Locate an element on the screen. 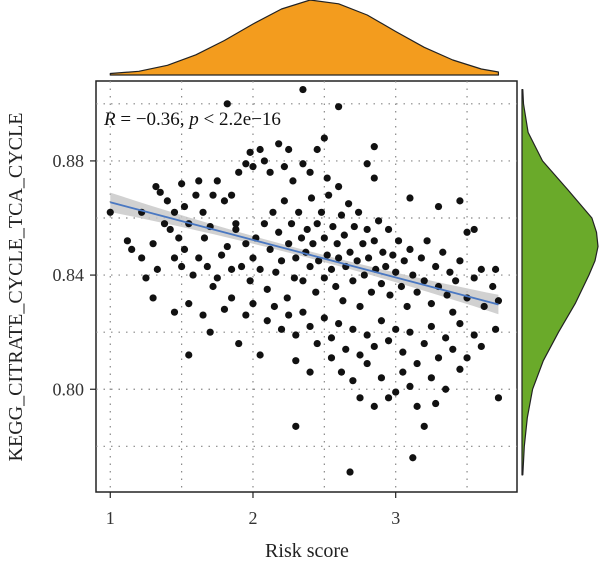 This screenshot has width=600, height=566. r-value: = −0.36, is located at coordinates (153, 119).